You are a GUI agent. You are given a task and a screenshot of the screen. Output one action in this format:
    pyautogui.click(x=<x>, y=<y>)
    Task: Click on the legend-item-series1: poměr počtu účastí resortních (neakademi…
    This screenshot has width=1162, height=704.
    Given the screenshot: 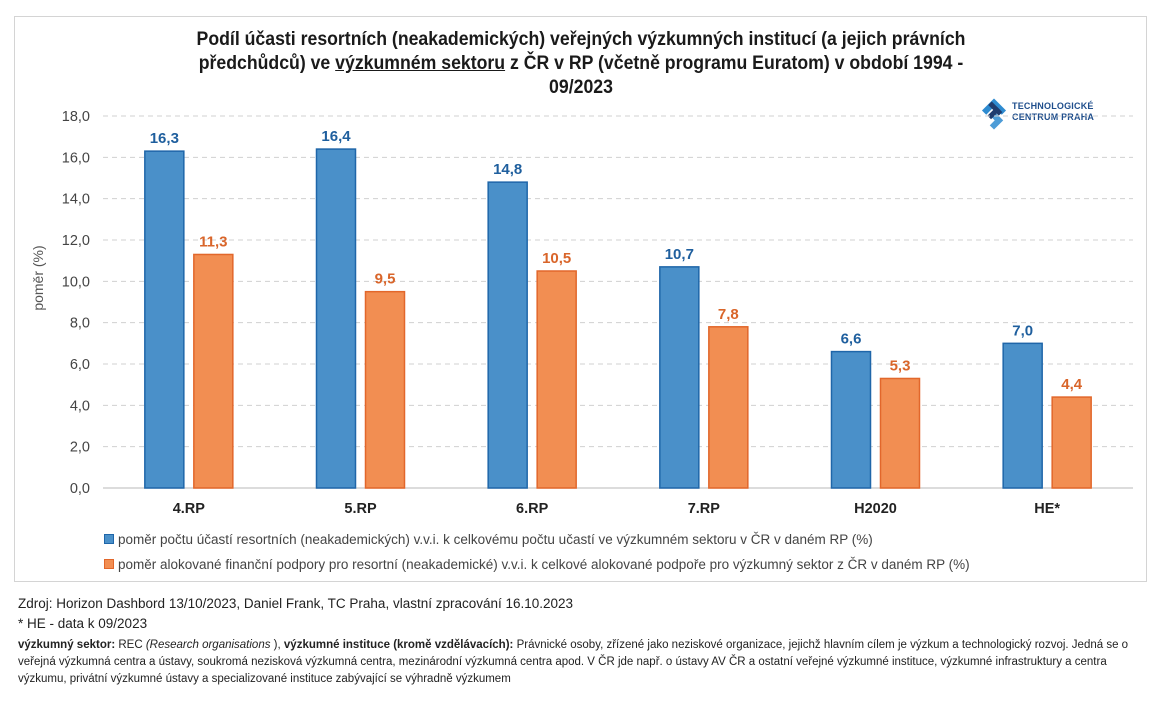 What is the action you would take?
    pyautogui.click(x=537, y=539)
    